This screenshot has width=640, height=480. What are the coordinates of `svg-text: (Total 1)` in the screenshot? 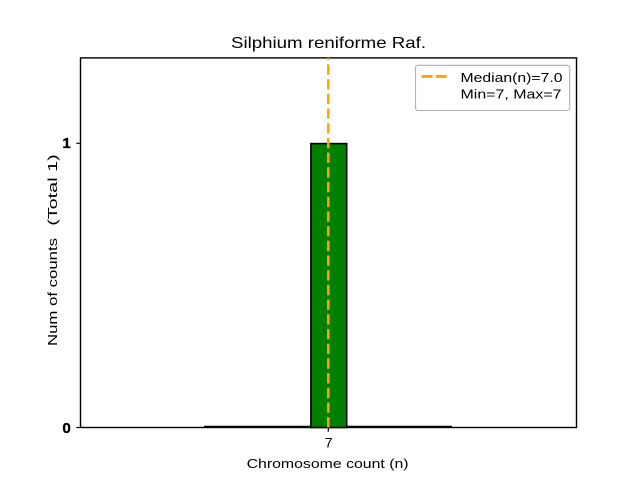 It's located at (52, 190).